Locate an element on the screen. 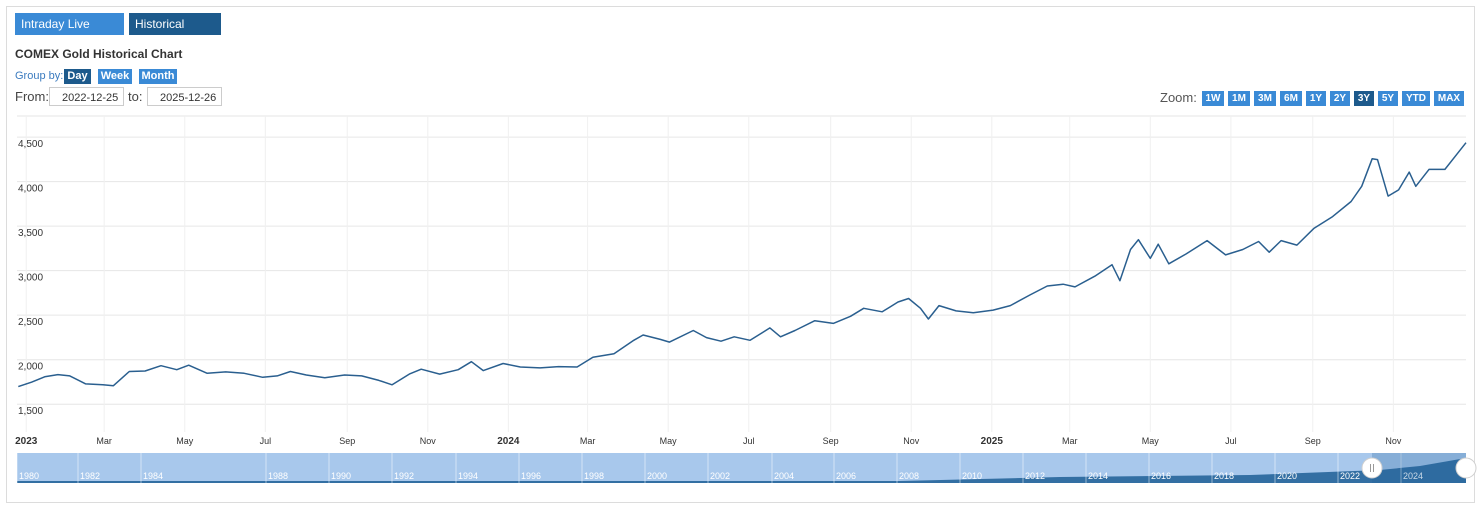  navigator-tick-label: 2018 is located at coordinates (1224, 476).